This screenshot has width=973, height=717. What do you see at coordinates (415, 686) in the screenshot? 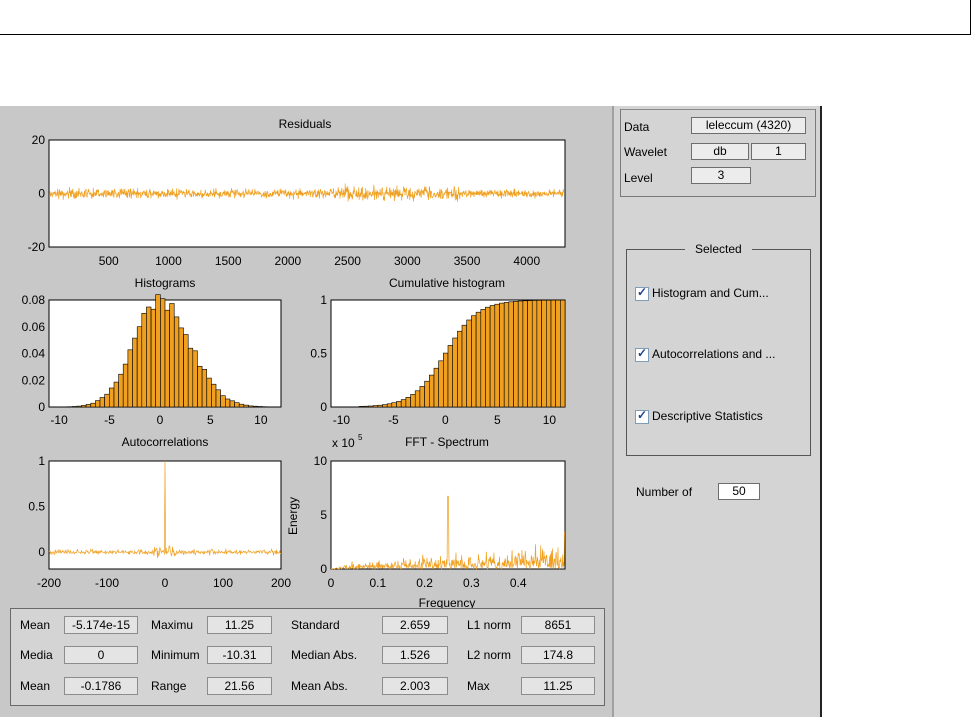
I see `stat-value-field: 2.003` at bounding box center [415, 686].